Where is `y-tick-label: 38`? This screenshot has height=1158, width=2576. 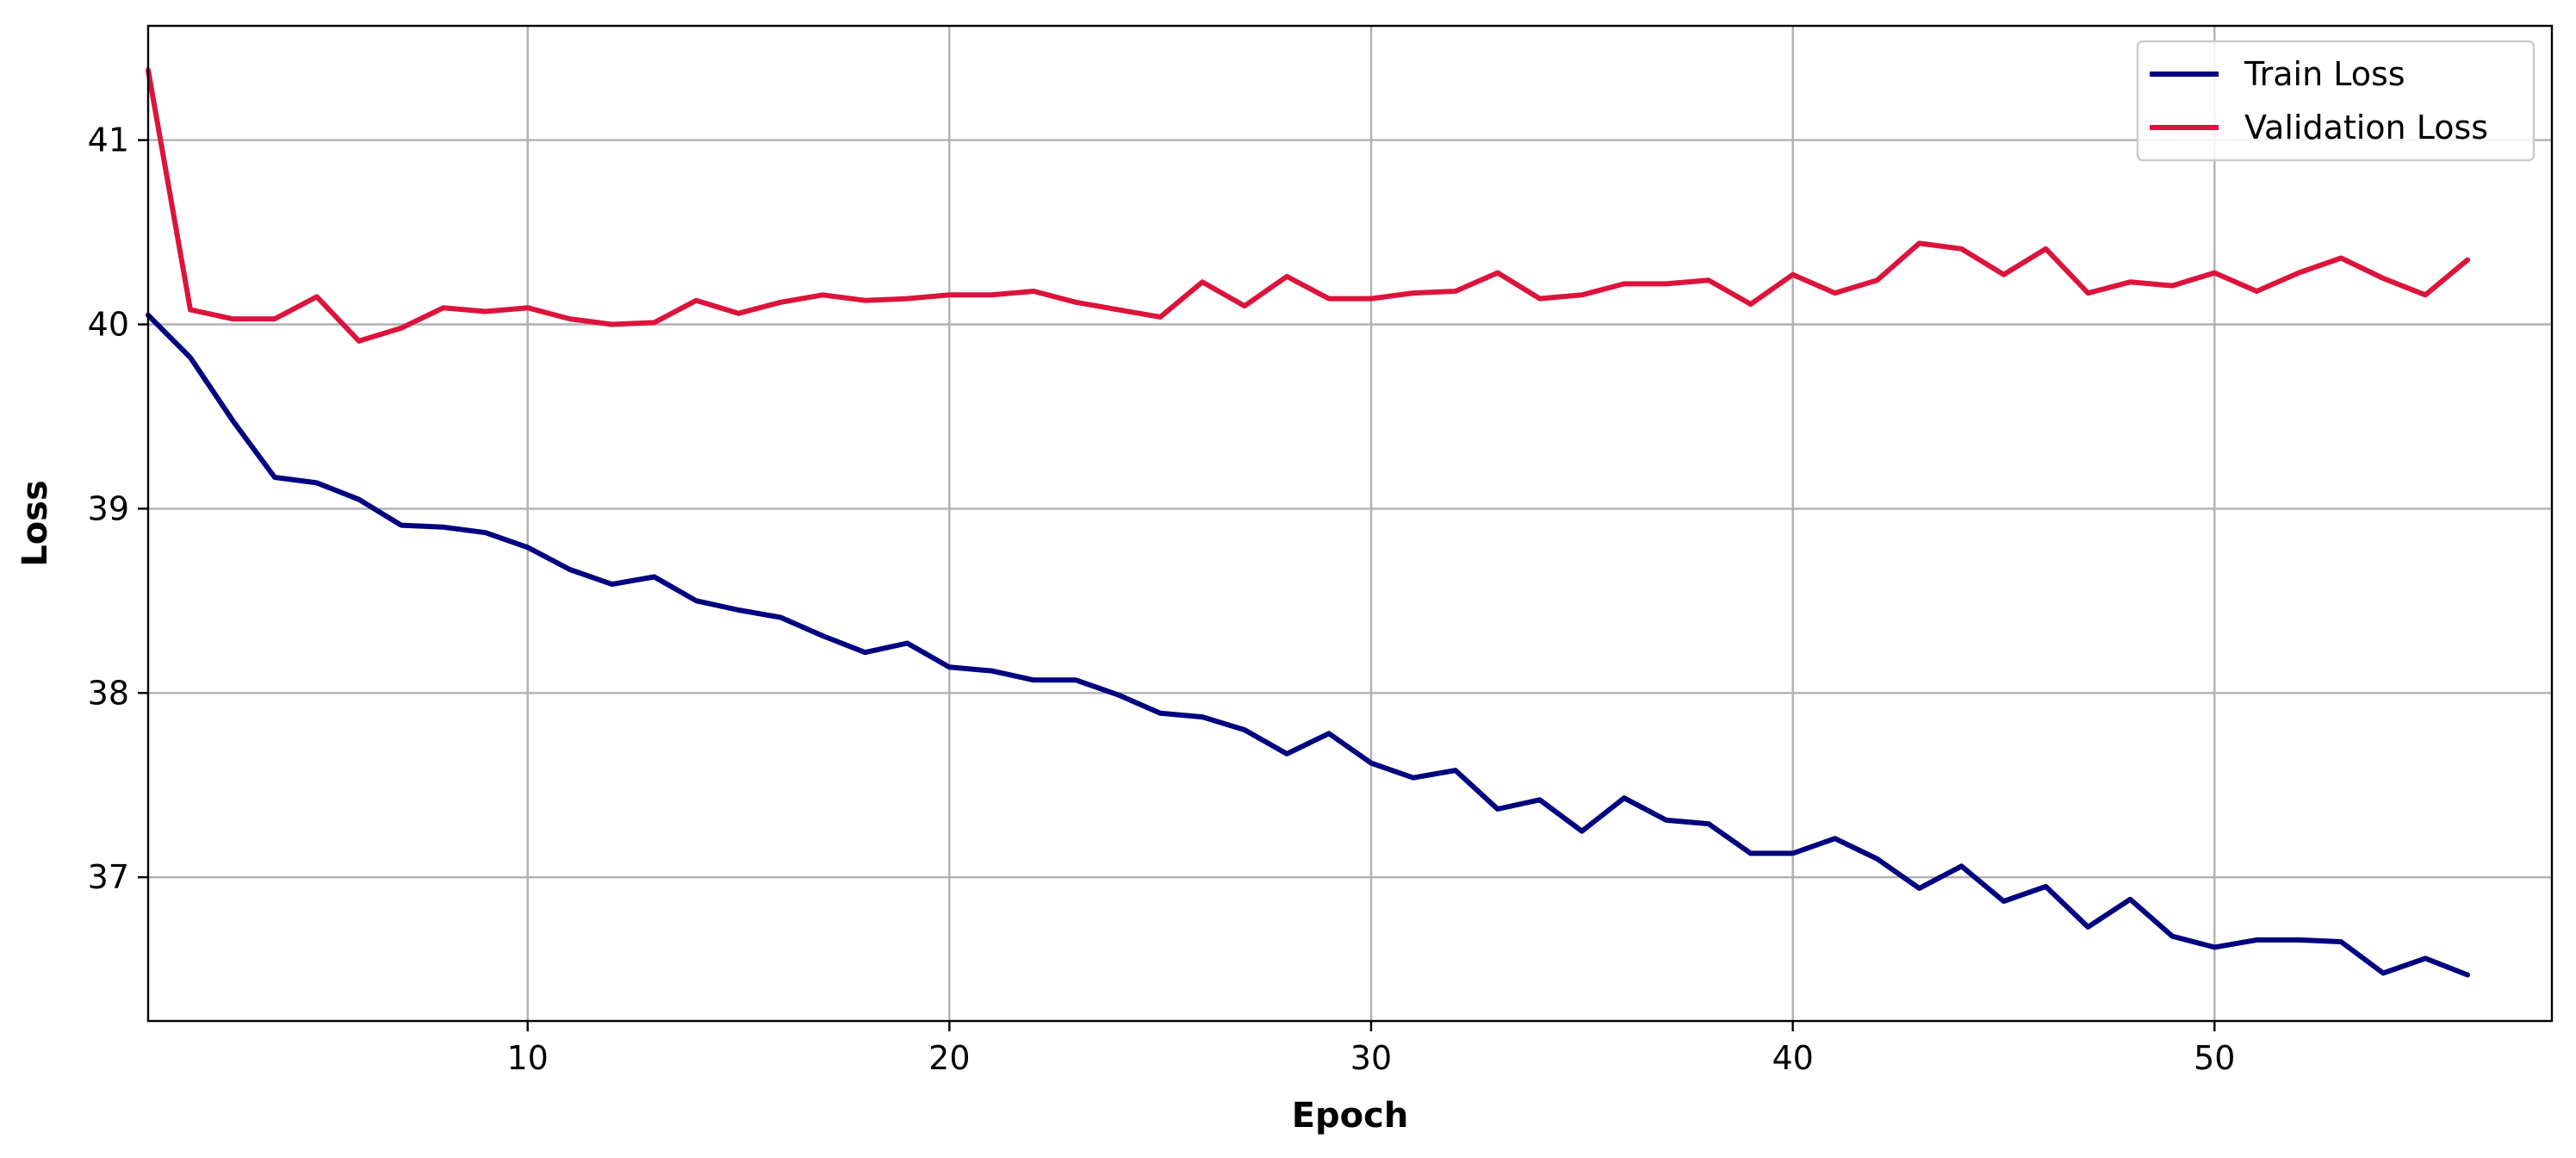
y-tick-label: 38 is located at coordinates (108, 693).